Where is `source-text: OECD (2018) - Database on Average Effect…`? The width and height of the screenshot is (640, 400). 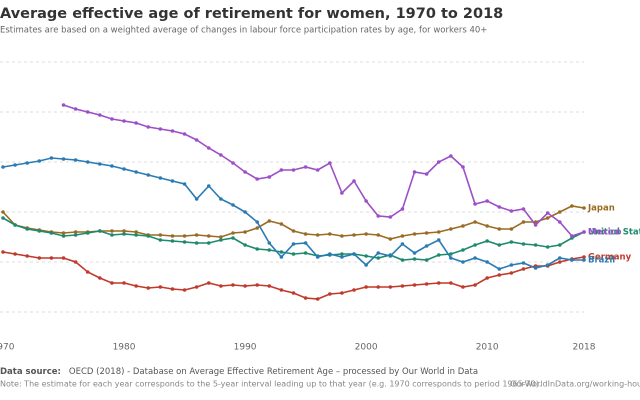 source-text: OECD (2018) - Database on Average Effect… is located at coordinates (273, 372).